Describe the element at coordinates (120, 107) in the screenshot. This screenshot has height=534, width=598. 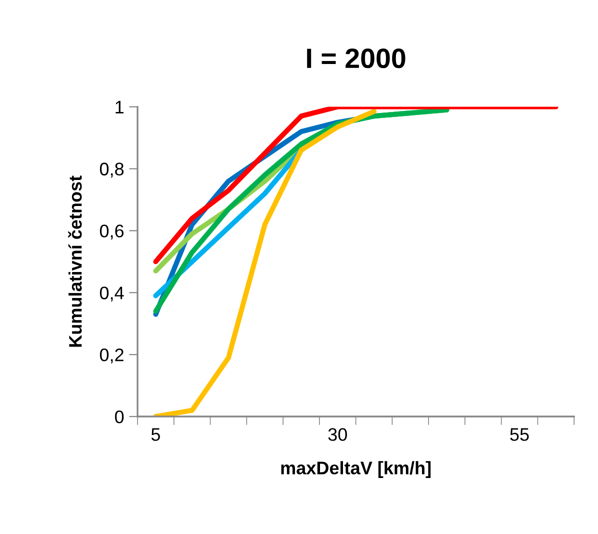
I see `y-tick-label: 1` at that location.